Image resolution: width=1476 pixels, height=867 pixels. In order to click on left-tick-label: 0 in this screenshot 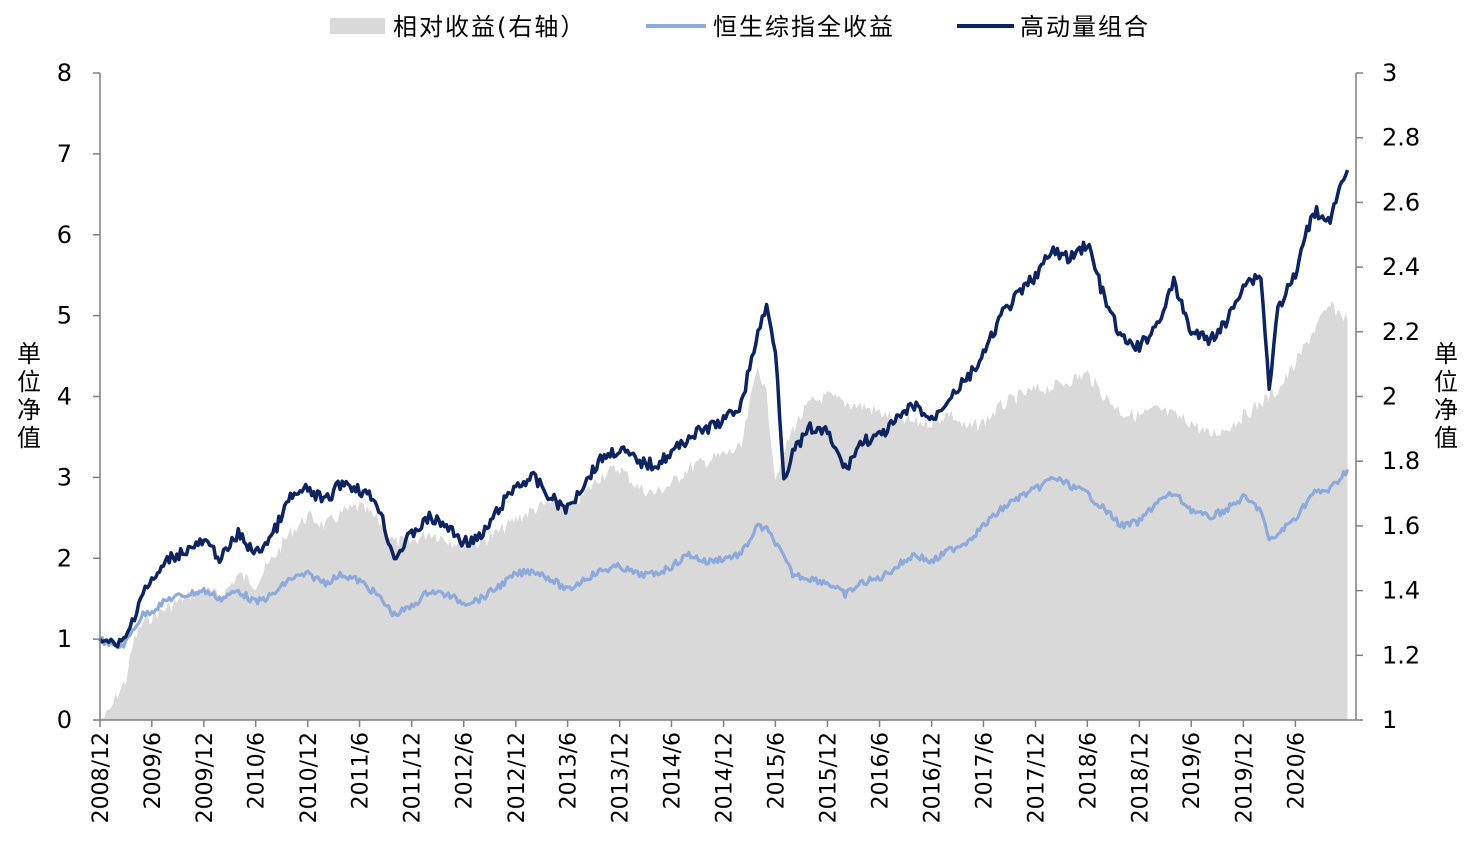, I will do `click(64, 720)`.